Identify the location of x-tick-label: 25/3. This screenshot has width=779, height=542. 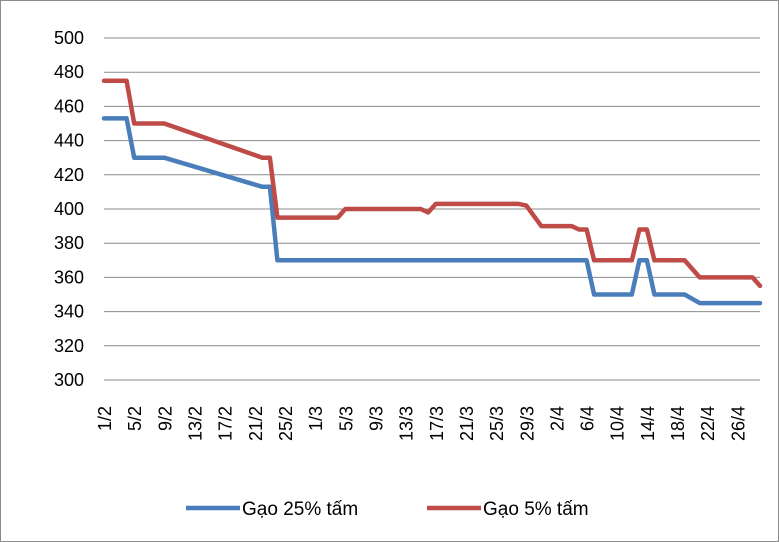
(497, 423).